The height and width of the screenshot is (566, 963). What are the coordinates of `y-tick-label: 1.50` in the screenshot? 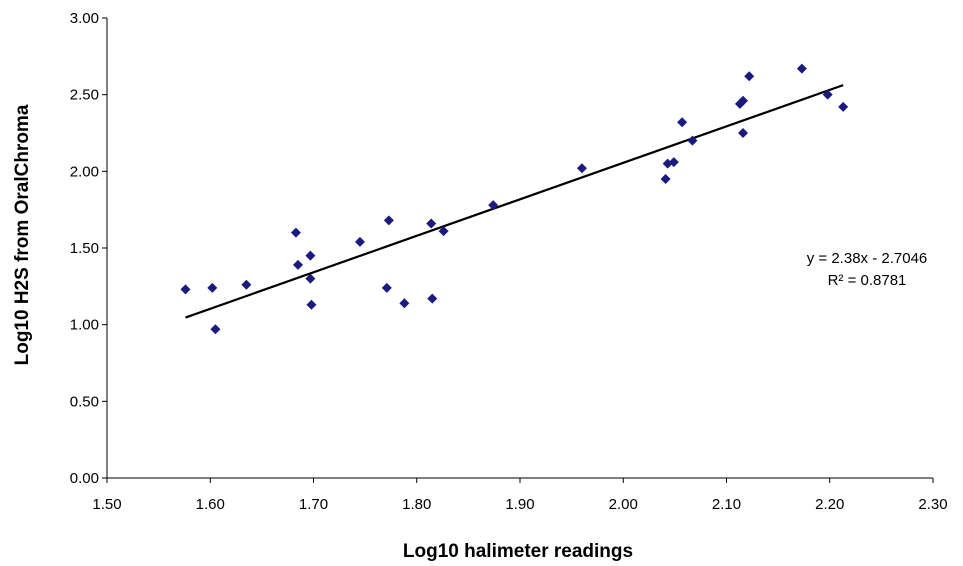 It's located at (84, 248).